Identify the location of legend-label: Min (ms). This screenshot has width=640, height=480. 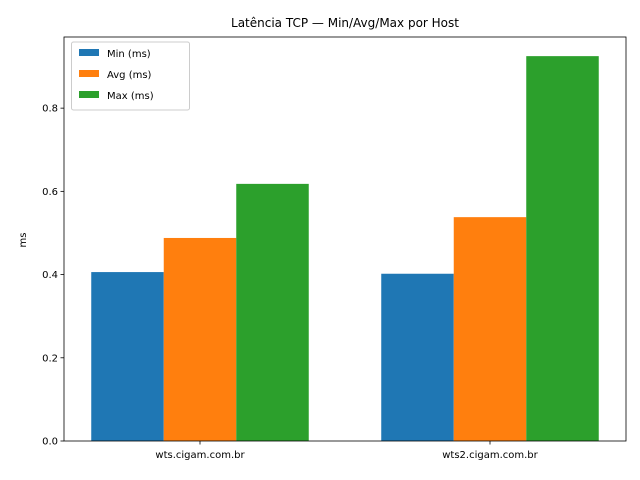
(129, 54).